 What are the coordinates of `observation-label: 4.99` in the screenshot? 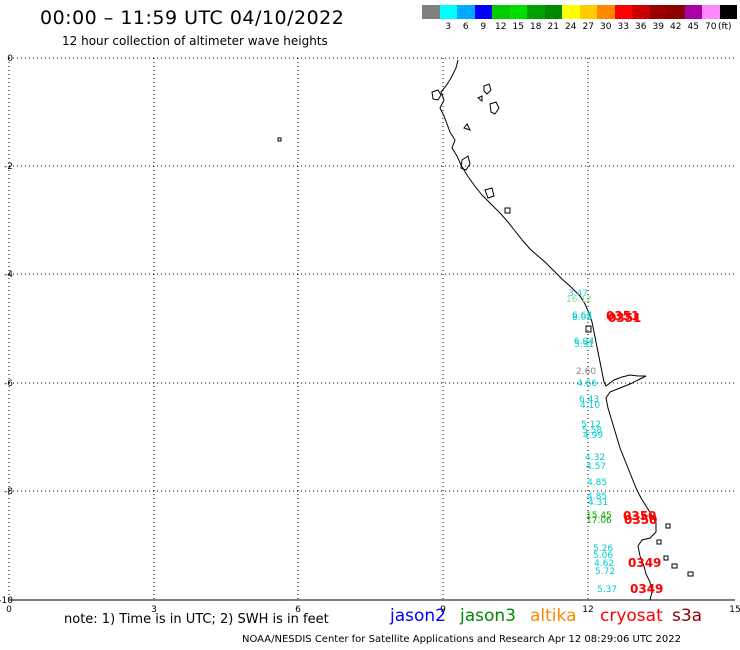 It's located at (593, 436).